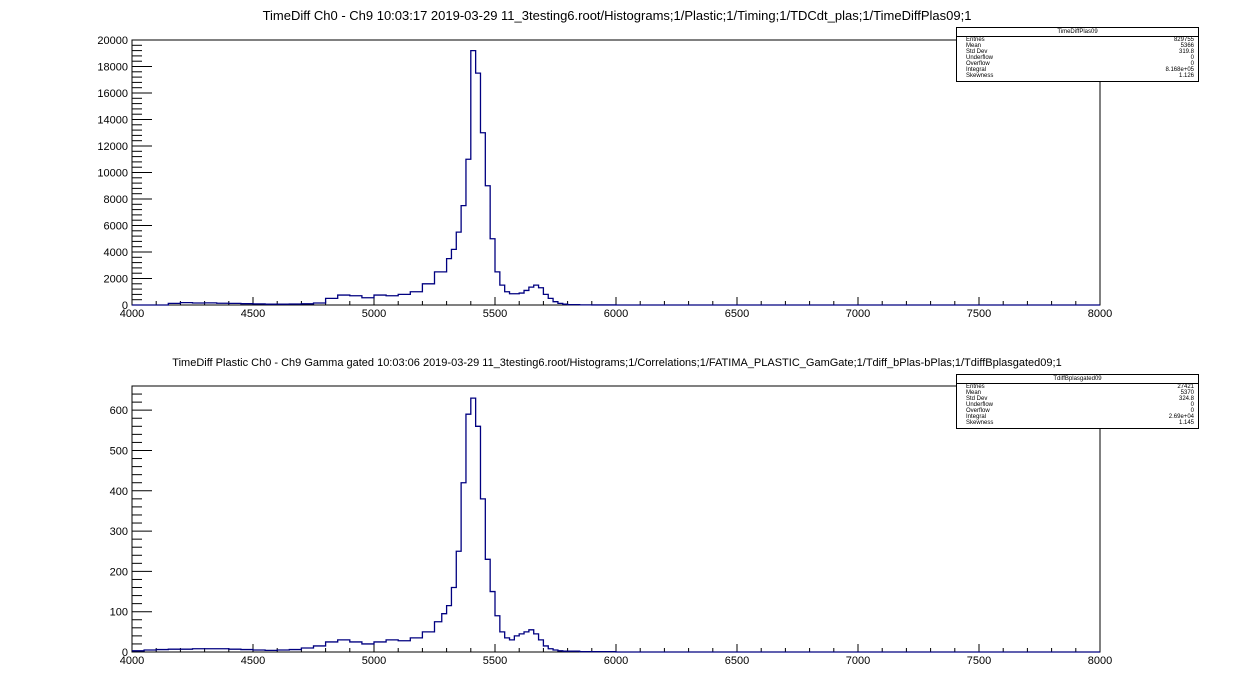 This screenshot has width=1234, height=694. Describe the element at coordinates (1080, 399) in the screenshot. I see `stats-row: Std Dev 324.8` at that location.